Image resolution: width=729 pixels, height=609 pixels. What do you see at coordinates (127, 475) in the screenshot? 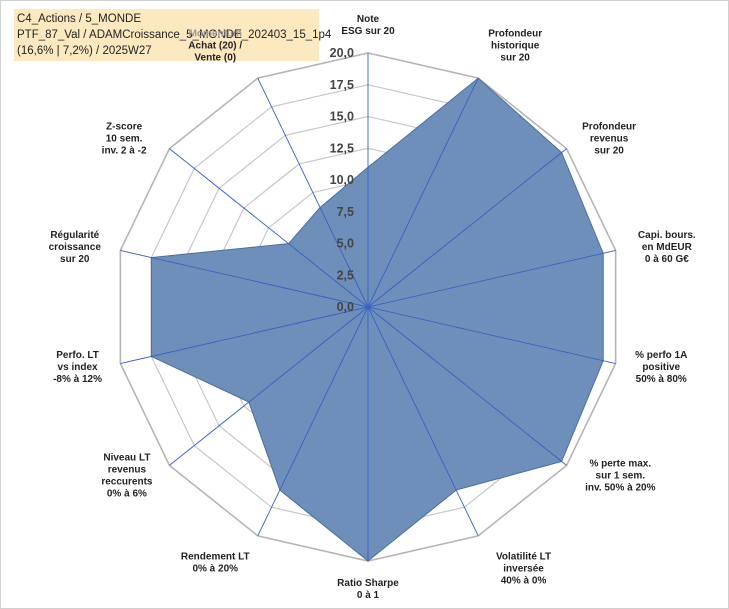
I see `axis-label: Niveau LT revenus reccurents 0% à 6%` at bounding box center [127, 475].